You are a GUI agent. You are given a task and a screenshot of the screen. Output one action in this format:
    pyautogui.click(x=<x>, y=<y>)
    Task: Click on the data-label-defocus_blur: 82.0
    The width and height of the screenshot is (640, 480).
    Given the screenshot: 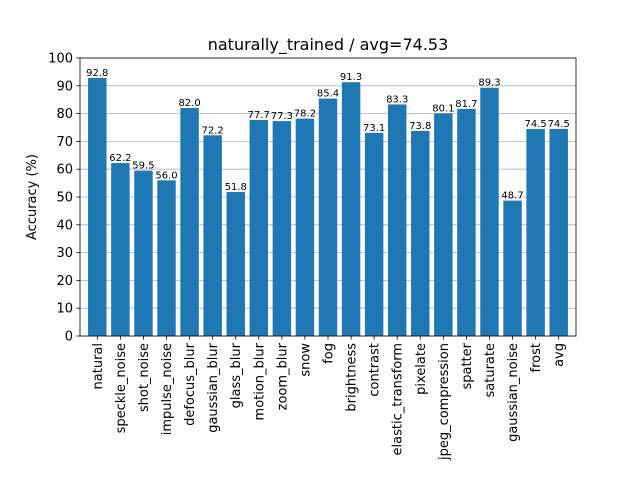 What is the action you would take?
    pyautogui.click(x=189, y=103)
    